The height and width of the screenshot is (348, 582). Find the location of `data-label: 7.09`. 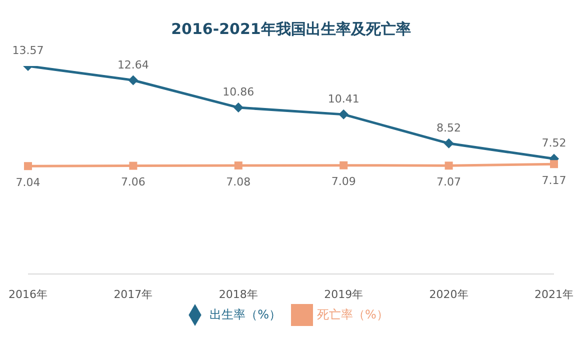

data-label: 7.09 is located at coordinates (343, 181).